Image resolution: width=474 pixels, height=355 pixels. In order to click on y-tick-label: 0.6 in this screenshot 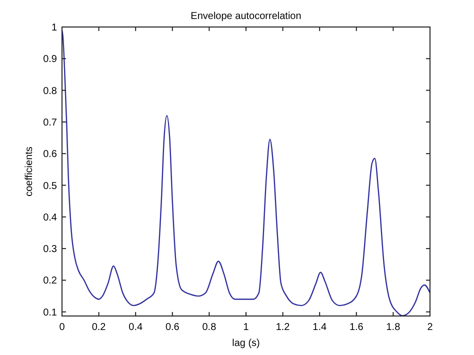, I will do `click(50, 154)`.